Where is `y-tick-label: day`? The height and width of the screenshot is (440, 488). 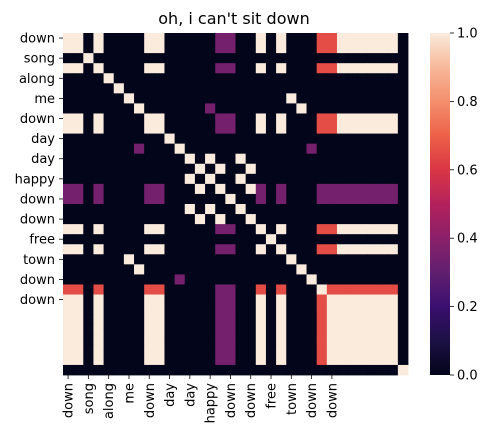
y-tick-label: day is located at coordinates (43, 139).